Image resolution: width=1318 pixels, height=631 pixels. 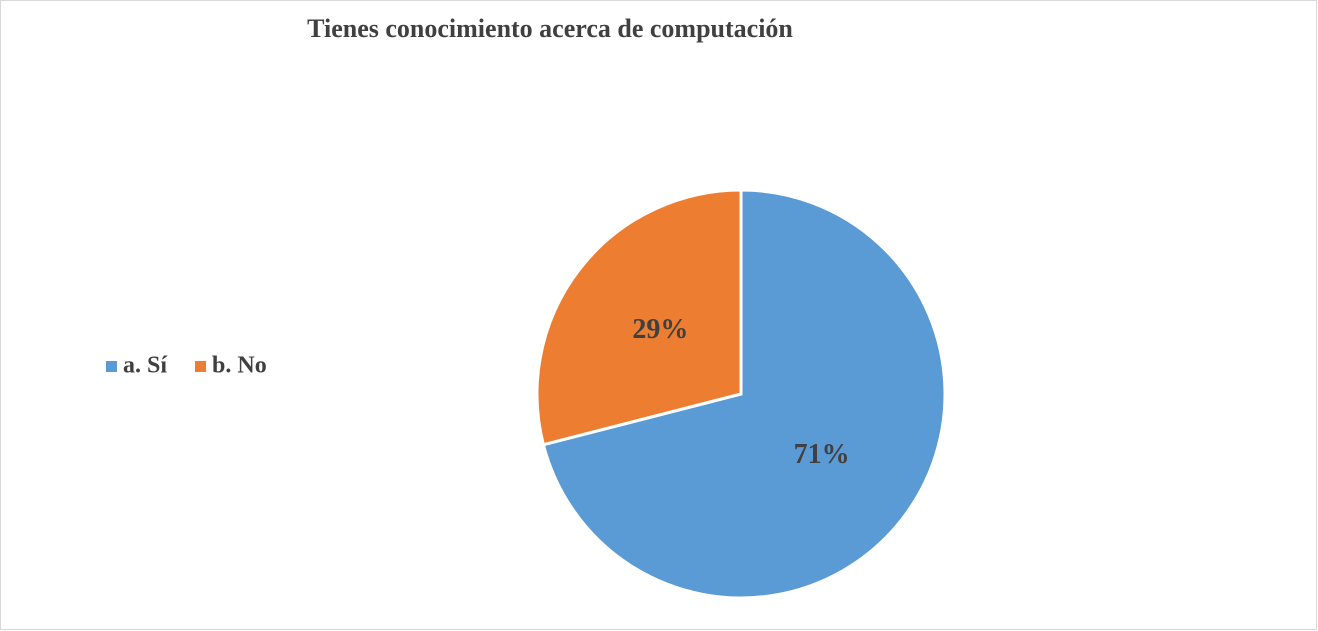 What do you see at coordinates (822, 454) in the screenshot?
I see `data-label: 71%` at bounding box center [822, 454].